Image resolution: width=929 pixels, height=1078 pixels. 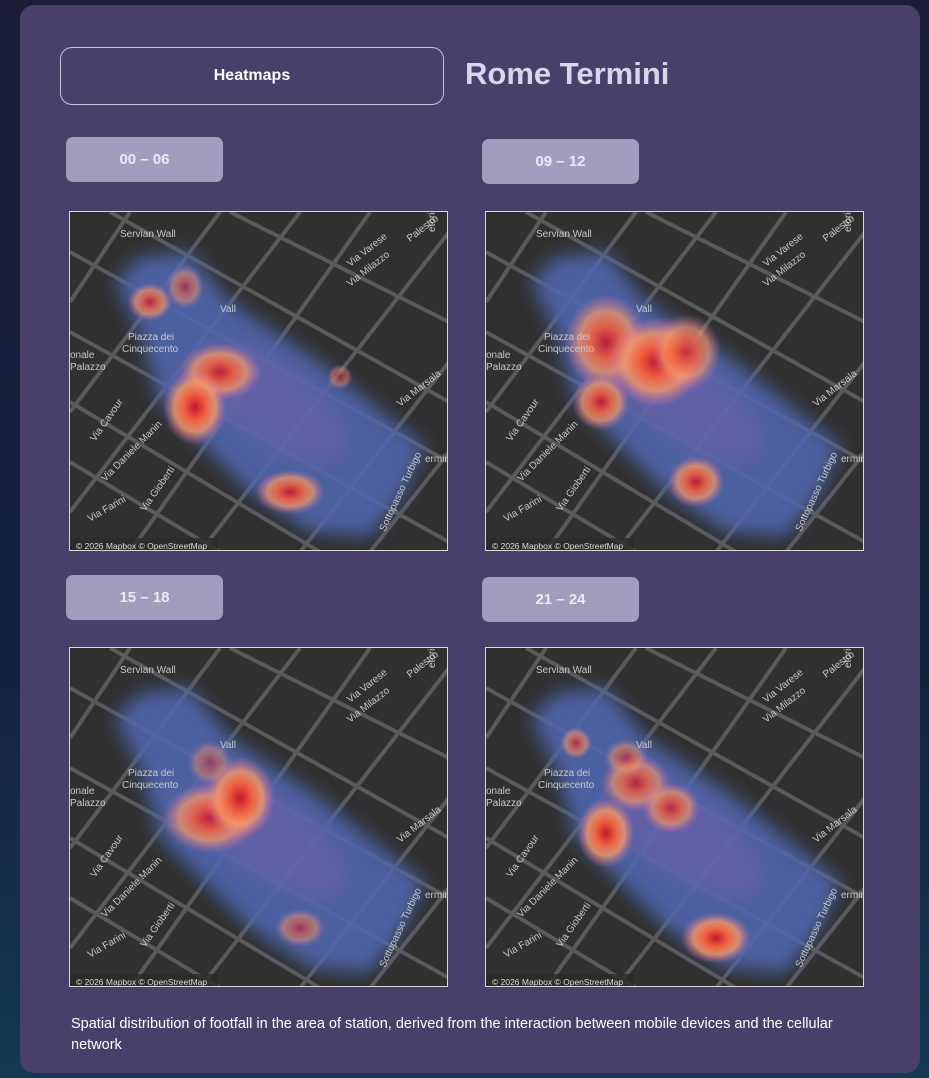 What do you see at coordinates (560, 161) in the screenshot?
I see `time-range-label: 09 – 12` at bounding box center [560, 161].